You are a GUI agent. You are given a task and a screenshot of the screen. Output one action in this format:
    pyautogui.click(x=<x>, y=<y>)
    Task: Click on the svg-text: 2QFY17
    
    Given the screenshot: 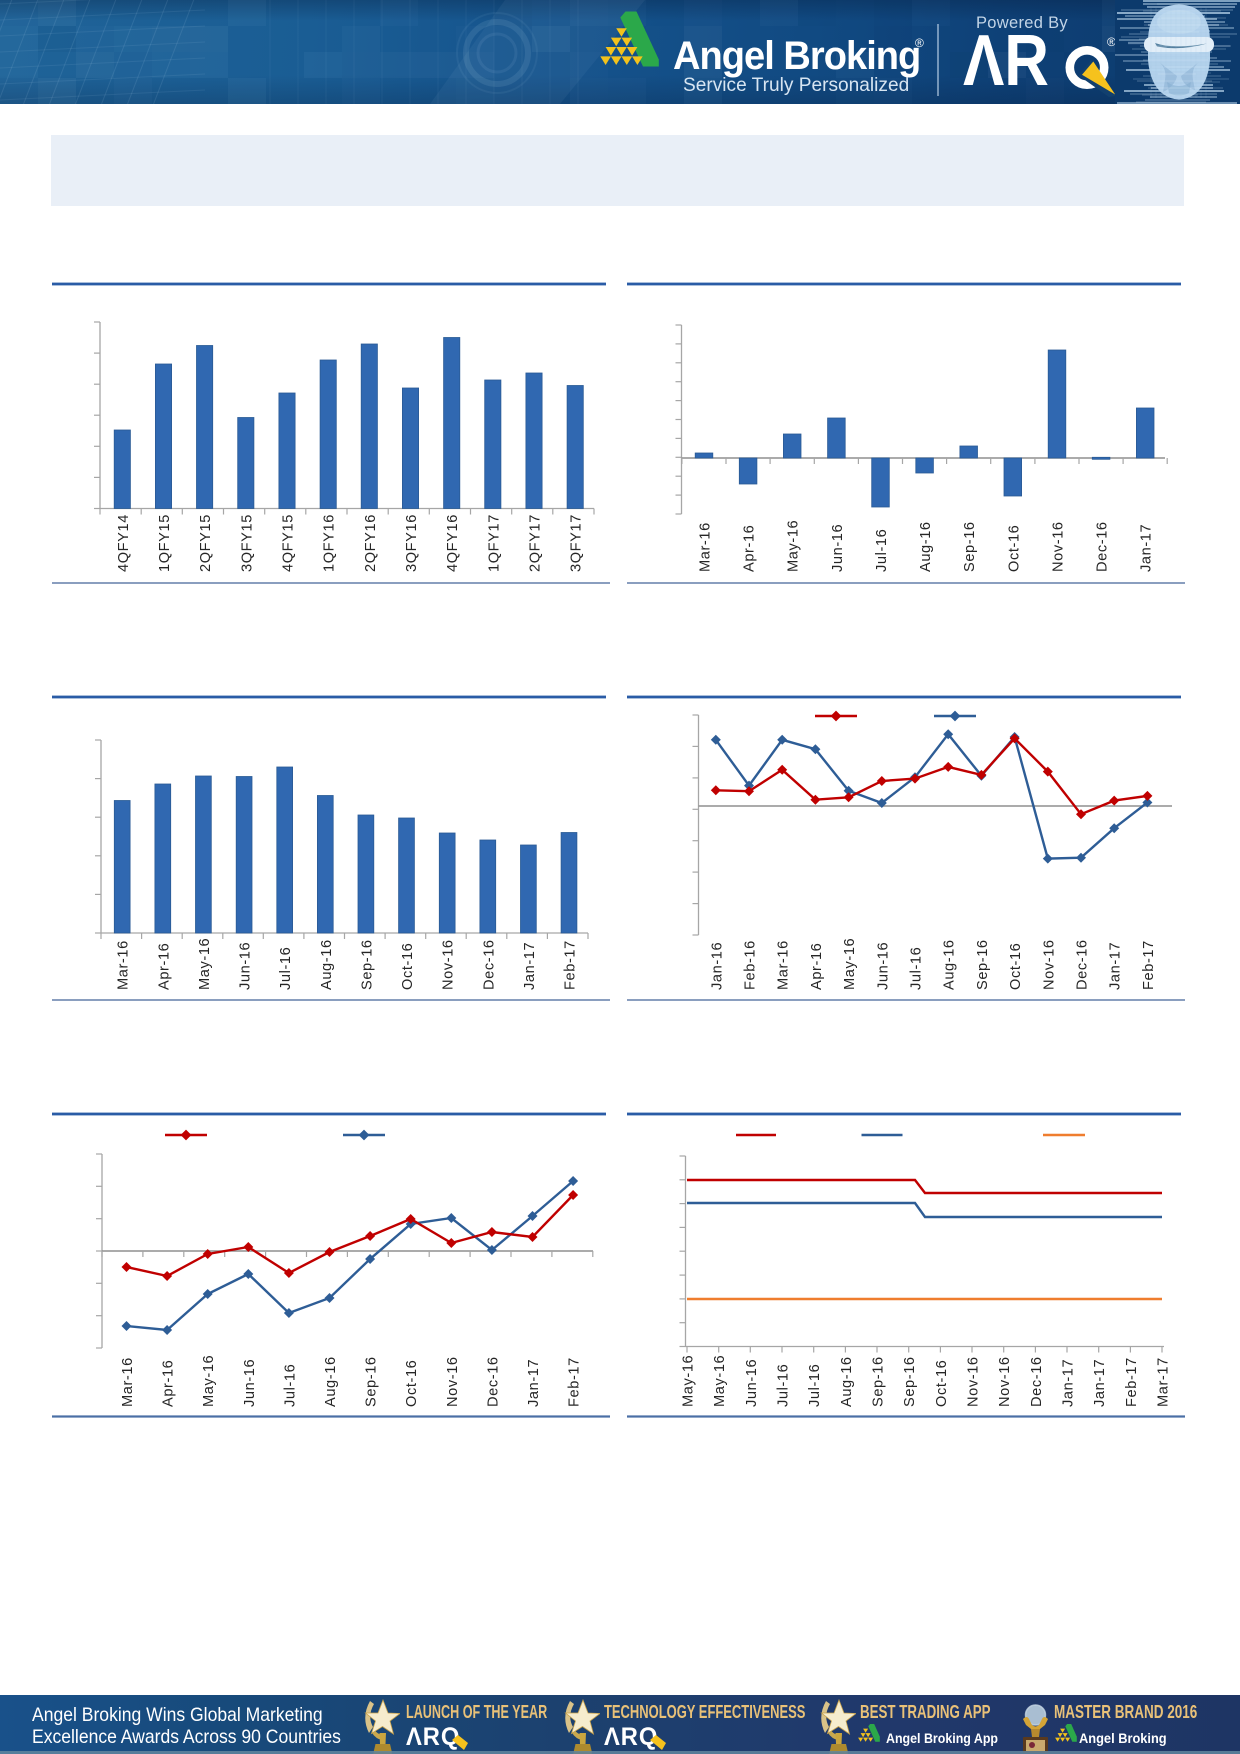 What is the action you would take?
    pyautogui.click(x=536, y=543)
    